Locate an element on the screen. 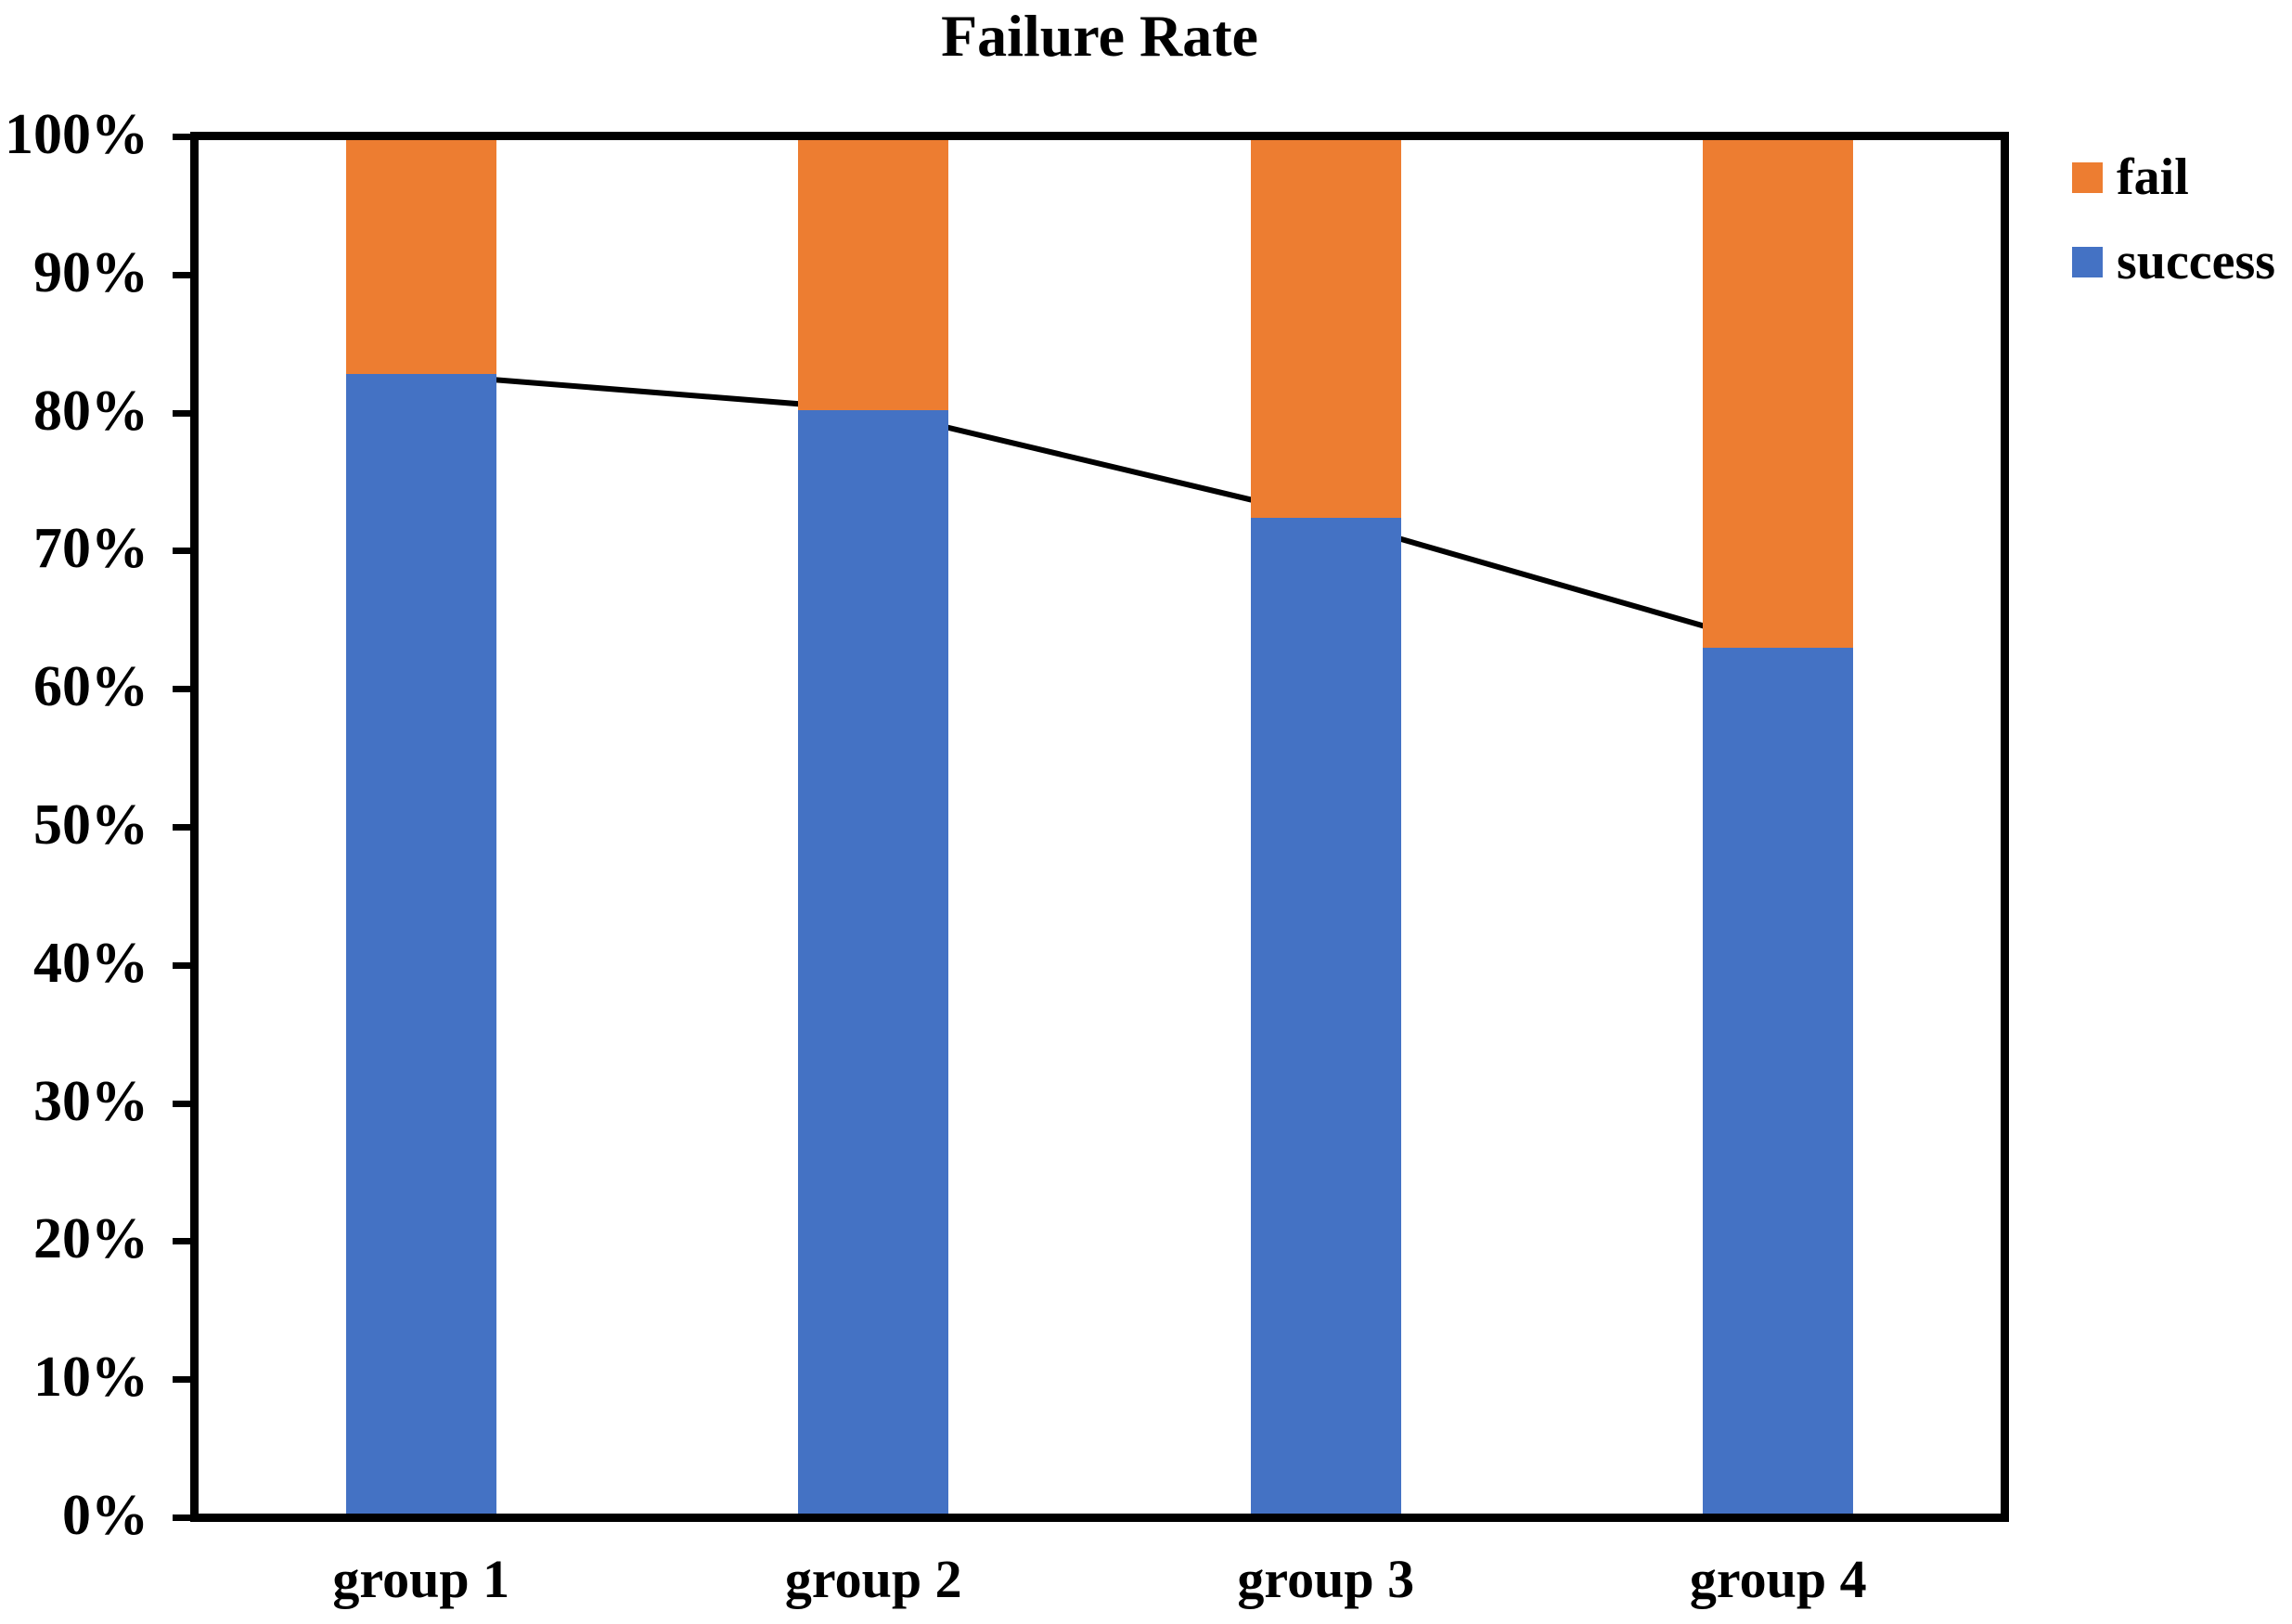  legend-label-success: success is located at coordinates (2196, 262).